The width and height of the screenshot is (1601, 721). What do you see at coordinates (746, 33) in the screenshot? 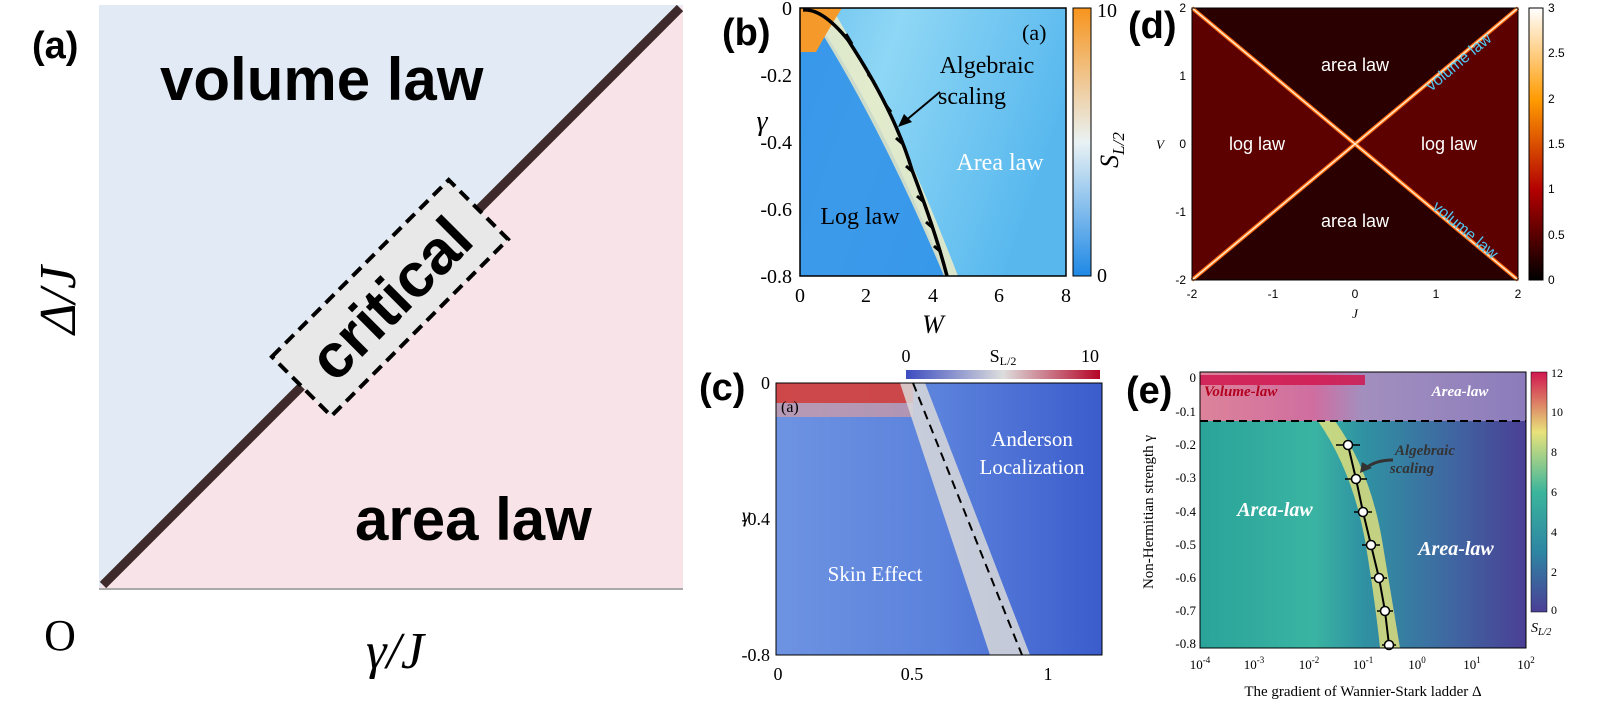
I see `panel-b-label: (b)` at bounding box center [746, 33].